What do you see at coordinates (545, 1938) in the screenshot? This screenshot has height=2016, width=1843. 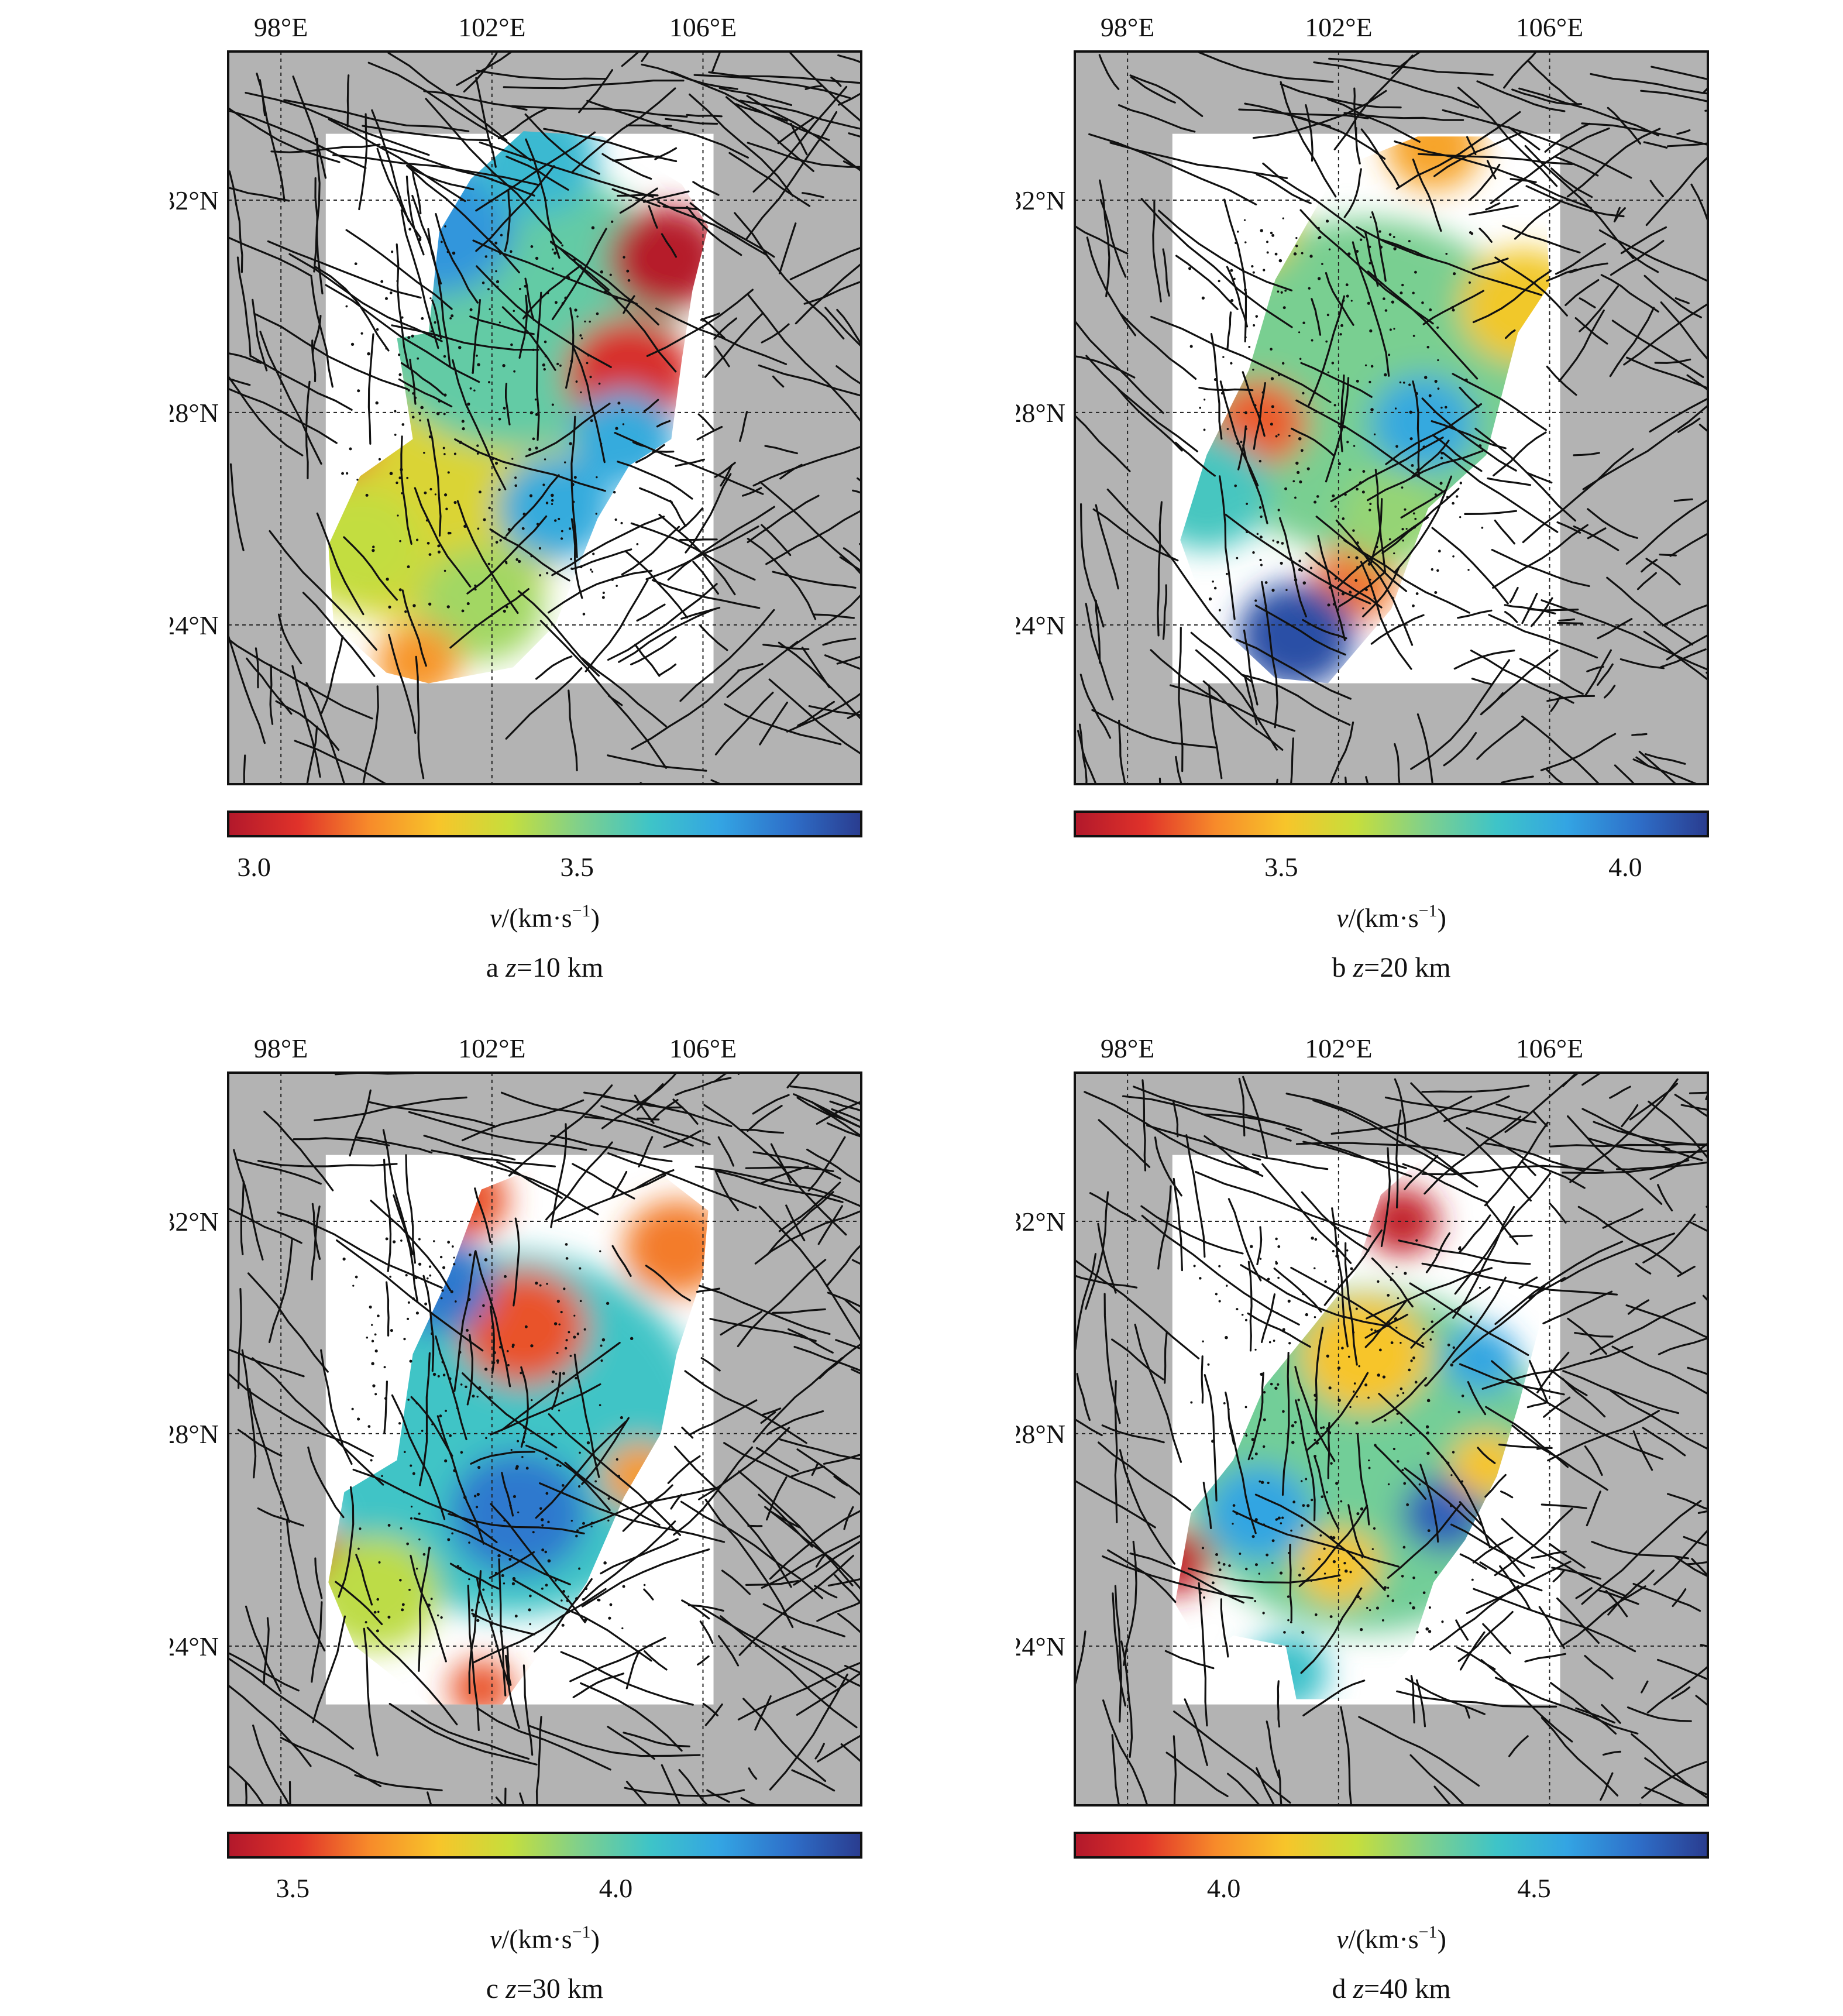 I see `colorbar-unit-label: v/(km·s−1)` at bounding box center [545, 1938].